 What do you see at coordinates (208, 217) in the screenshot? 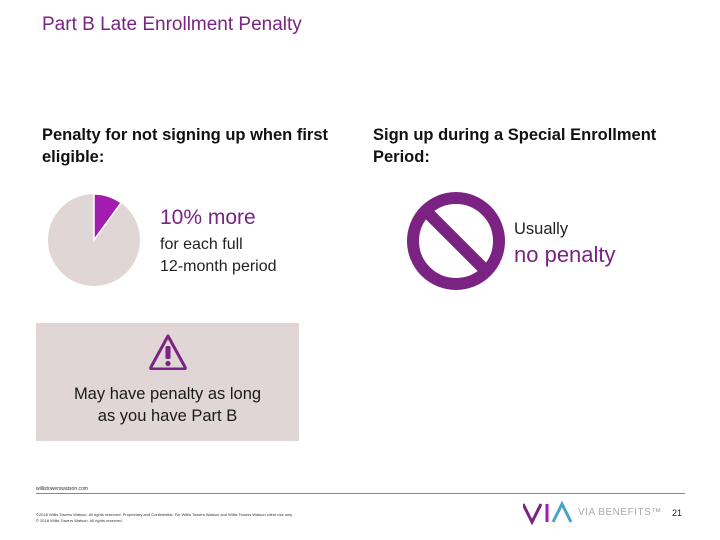
I see `penalty-percent: 10% more` at bounding box center [208, 217].